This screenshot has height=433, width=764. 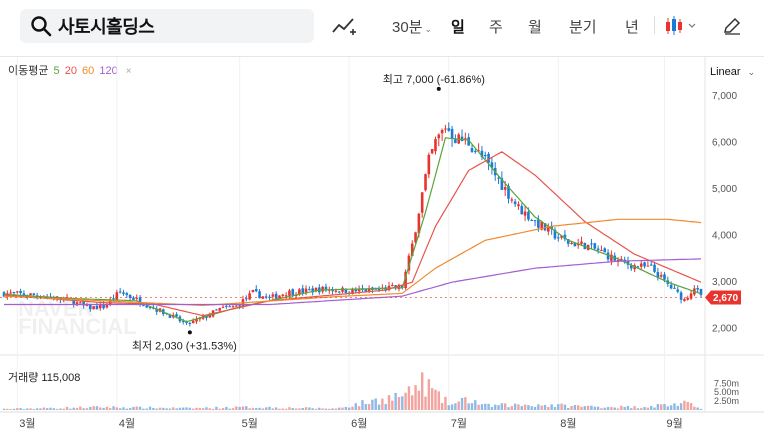 What do you see at coordinates (438, 88) in the screenshot?
I see `high-marker` at bounding box center [438, 88].